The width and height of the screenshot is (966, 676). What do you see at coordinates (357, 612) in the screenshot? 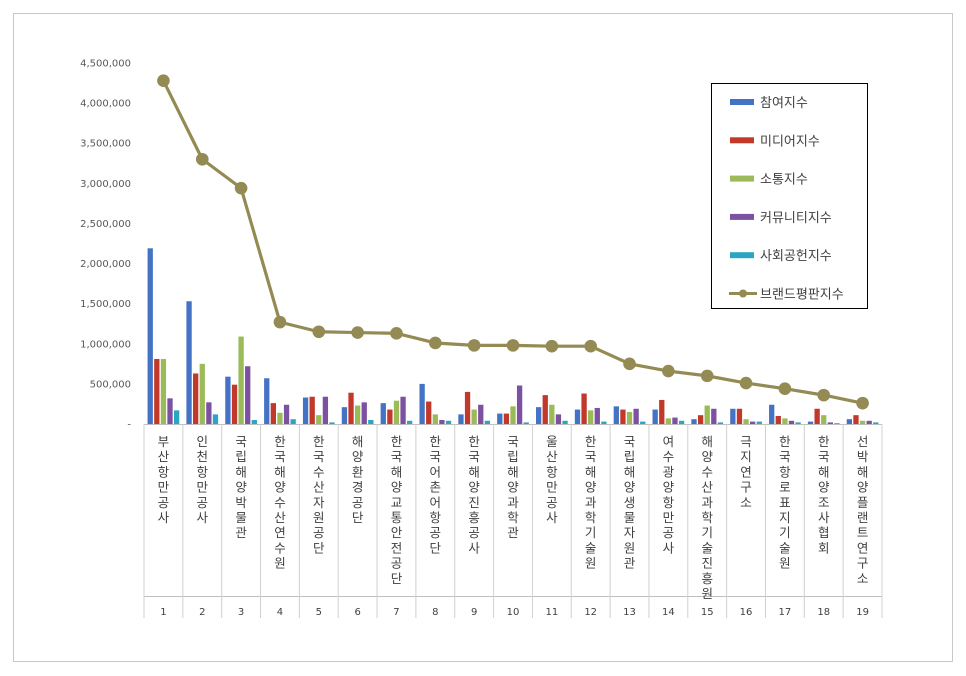
I see `rank-label: 6` at bounding box center [357, 612].